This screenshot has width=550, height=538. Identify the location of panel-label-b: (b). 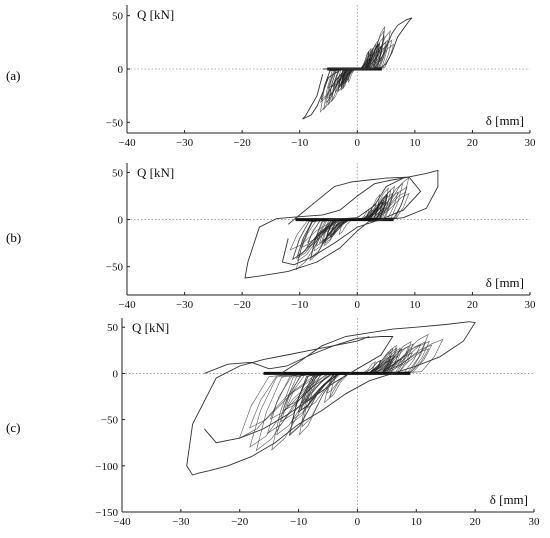
(14, 237).